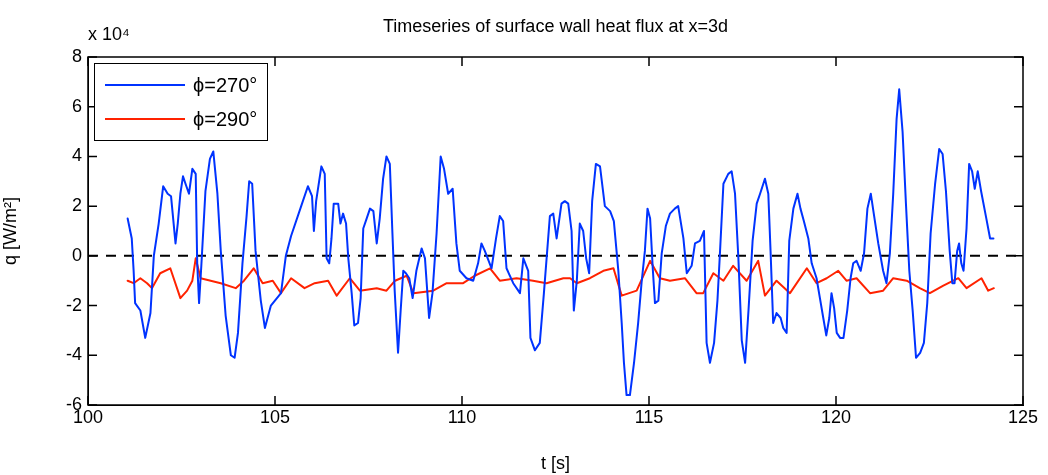  What do you see at coordinates (73, 354) in the screenshot?
I see `y-tick-label: -4` at bounding box center [73, 354].